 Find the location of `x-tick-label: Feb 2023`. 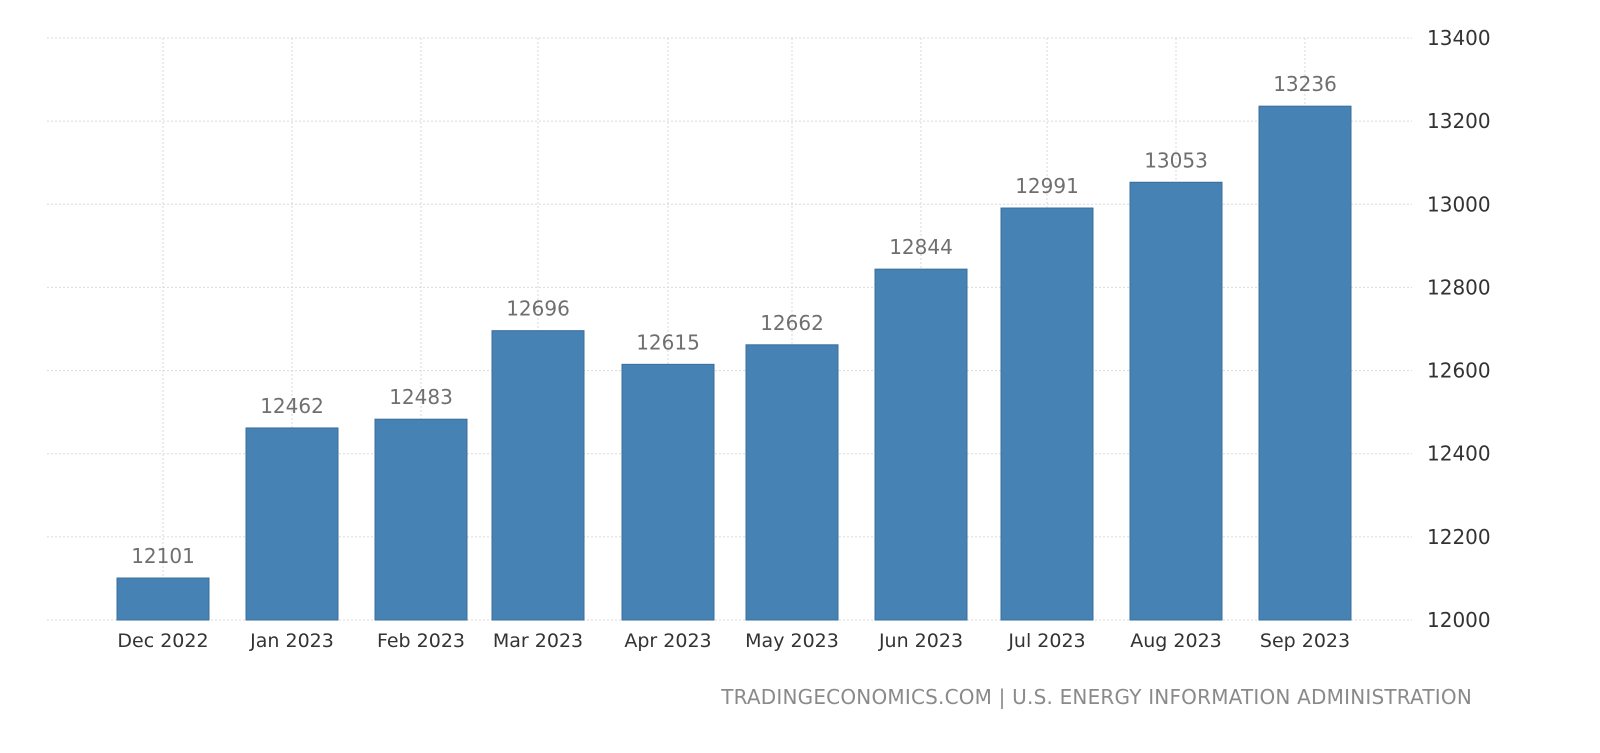

x-tick-label: Feb 2023 is located at coordinates (421, 641).